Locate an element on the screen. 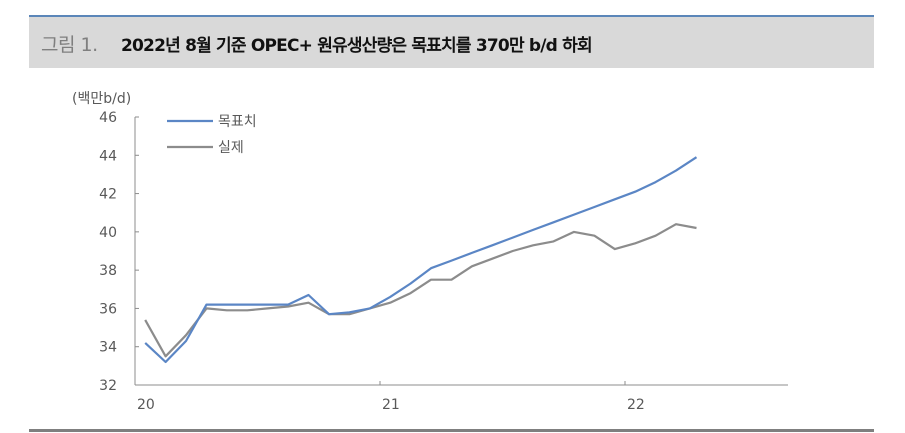 This screenshot has width=905, height=433. y-tick-label: 46 is located at coordinates (108, 118).